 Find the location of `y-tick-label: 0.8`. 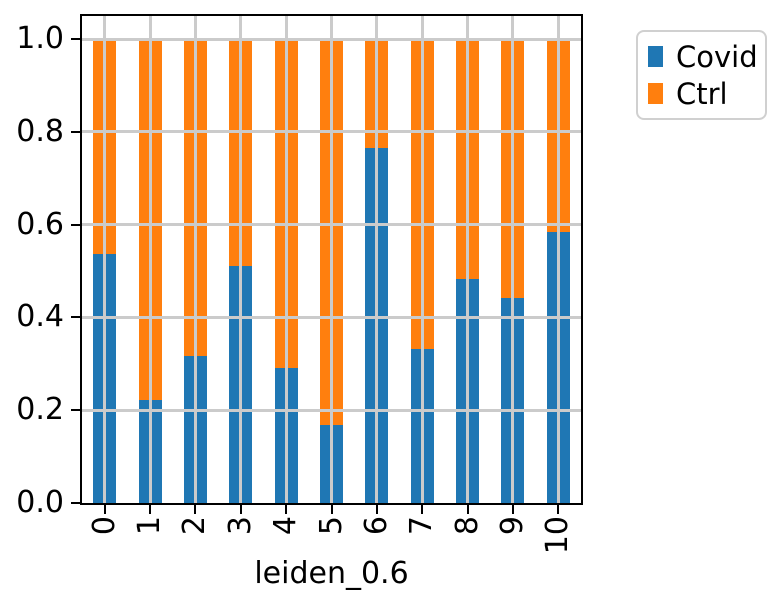

y-tick-label: 0.8 is located at coordinates (40, 131).